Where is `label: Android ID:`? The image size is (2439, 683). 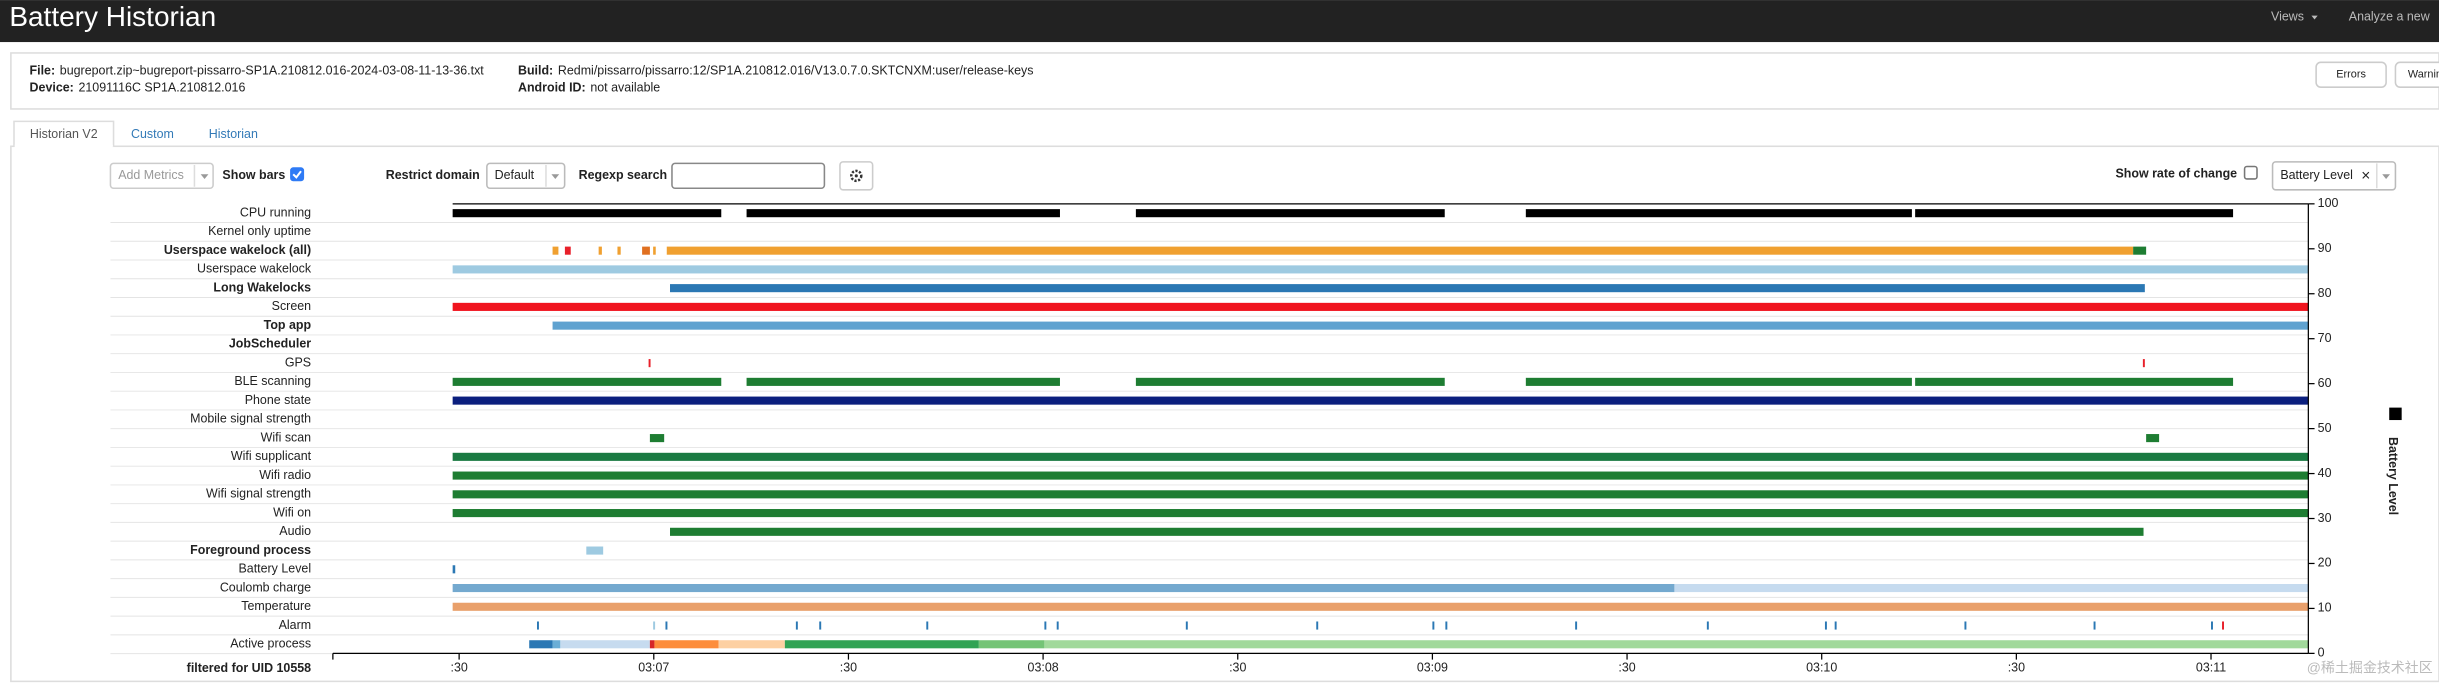 label: Android ID: is located at coordinates (552, 88).